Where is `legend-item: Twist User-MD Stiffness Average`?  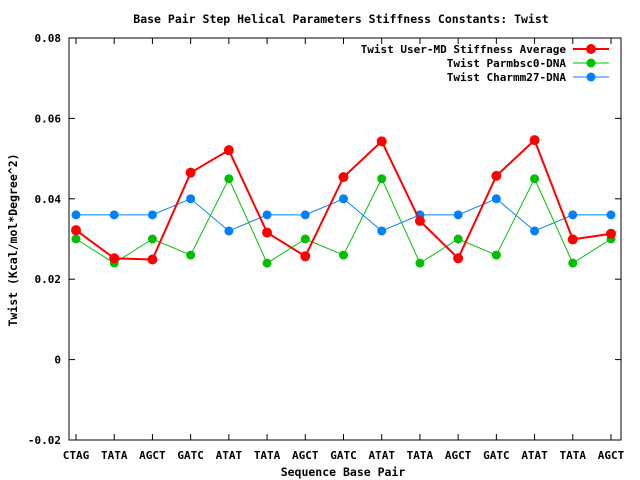
legend-item: Twist User-MD Stiffness Average is located at coordinates (485, 49).